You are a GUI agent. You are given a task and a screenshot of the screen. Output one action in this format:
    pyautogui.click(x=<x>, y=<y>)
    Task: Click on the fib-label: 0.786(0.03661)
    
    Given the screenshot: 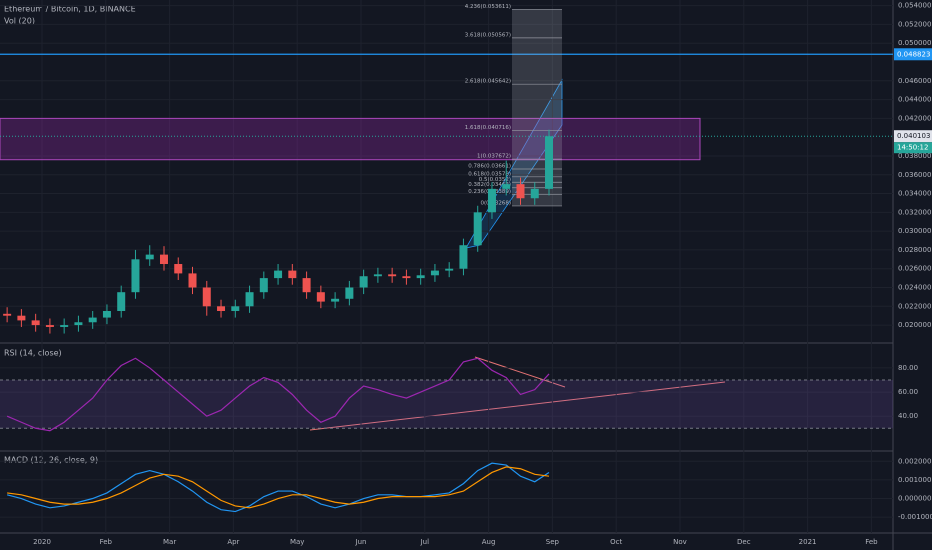 What is the action you would take?
    pyautogui.click(x=489, y=167)
    